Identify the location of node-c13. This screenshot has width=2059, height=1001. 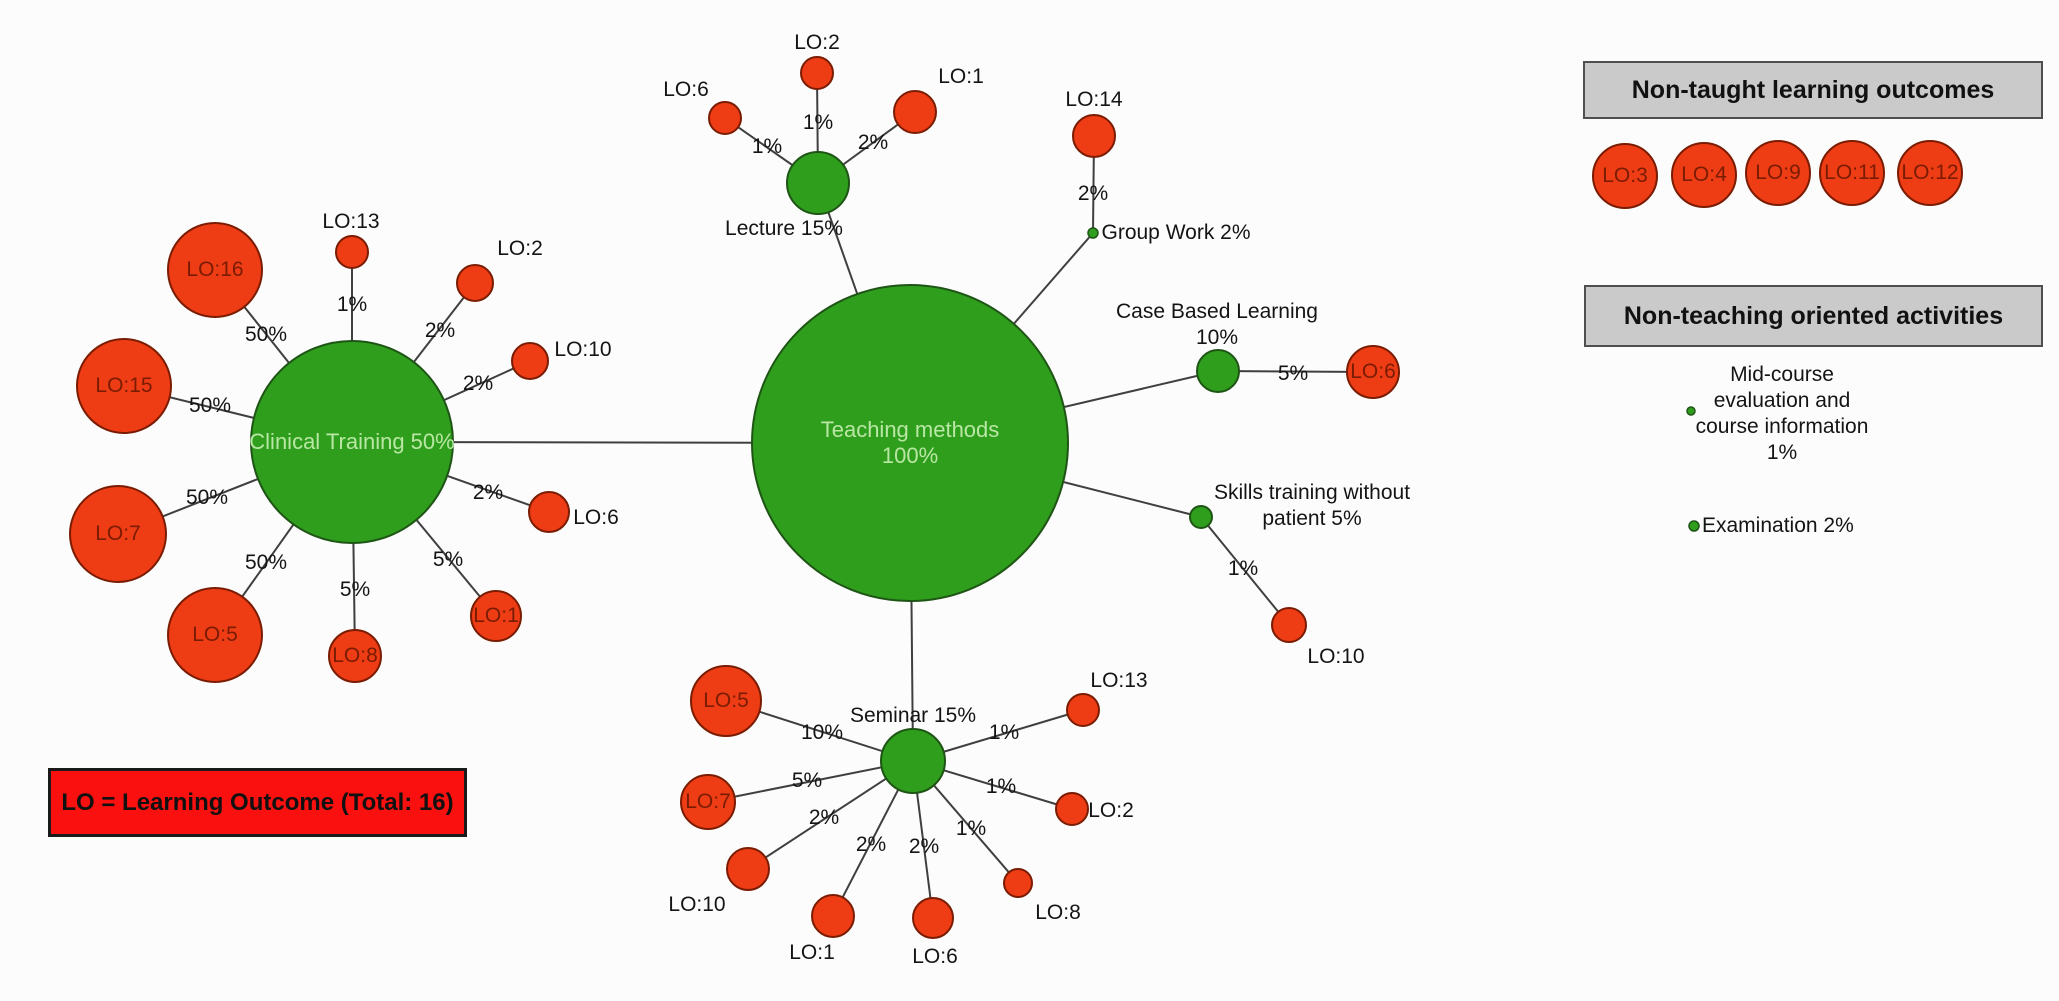
(352, 252).